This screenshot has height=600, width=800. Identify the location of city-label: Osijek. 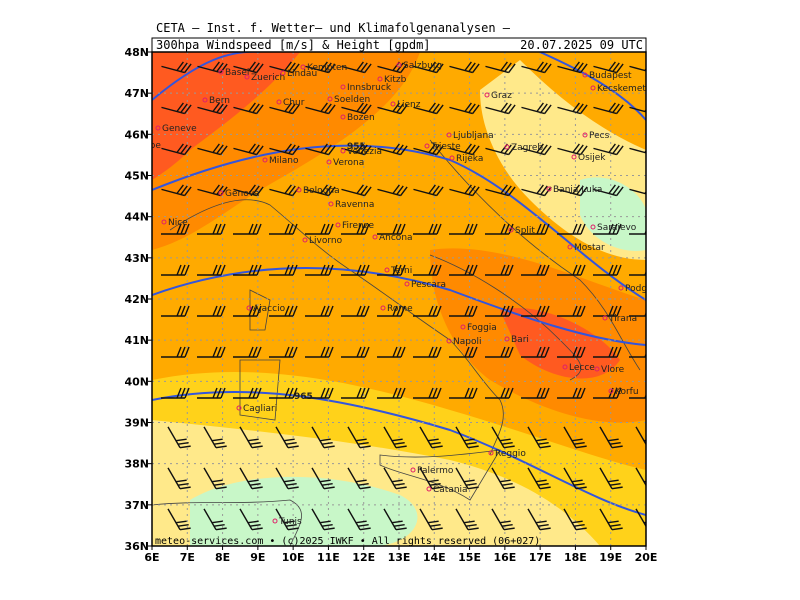
(592, 158).